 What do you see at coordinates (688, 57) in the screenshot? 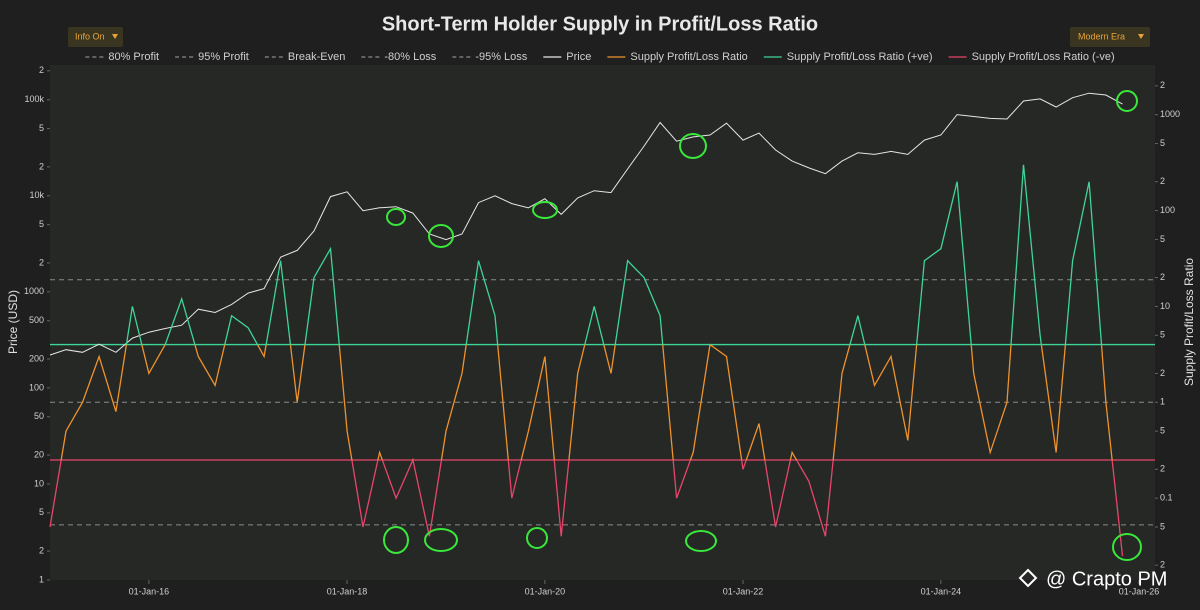
I see `legend-label: Supply Profit/Loss Ratio` at bounding box center [688, 57].